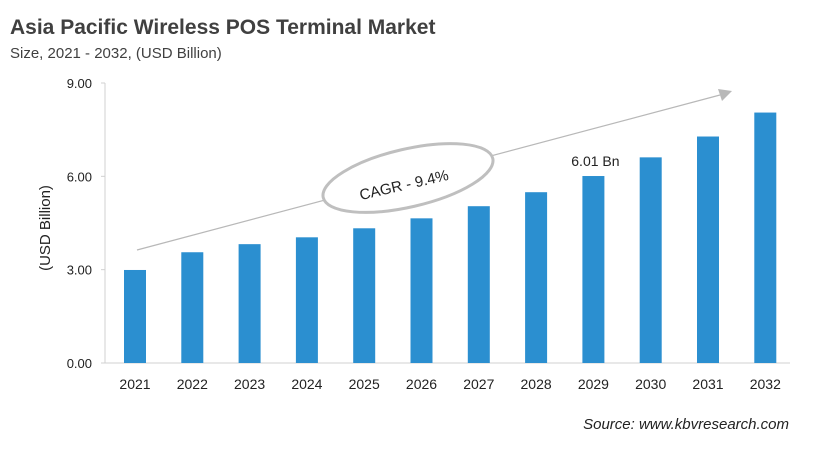 Image resolution: width=817 pixels, height=452 pixels. Describe the element at coordinates (595, 161) in the screenshot. I see `data-label-2029: 6.01 Bn` at that location.